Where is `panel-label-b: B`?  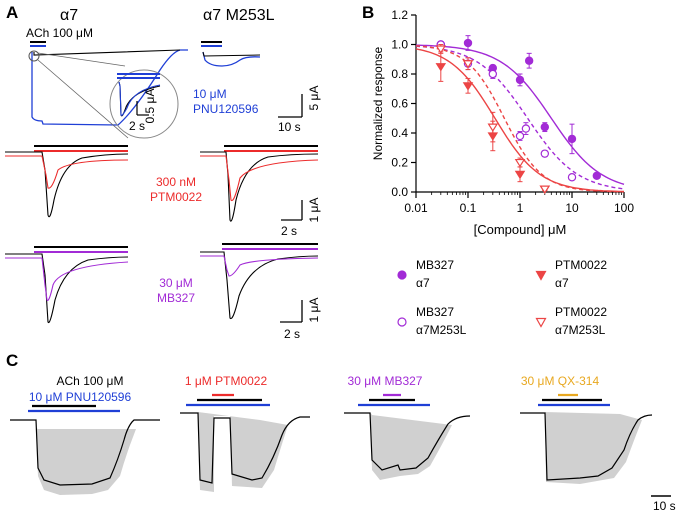 panel-label-b: B is located at coordinates (368, 12).